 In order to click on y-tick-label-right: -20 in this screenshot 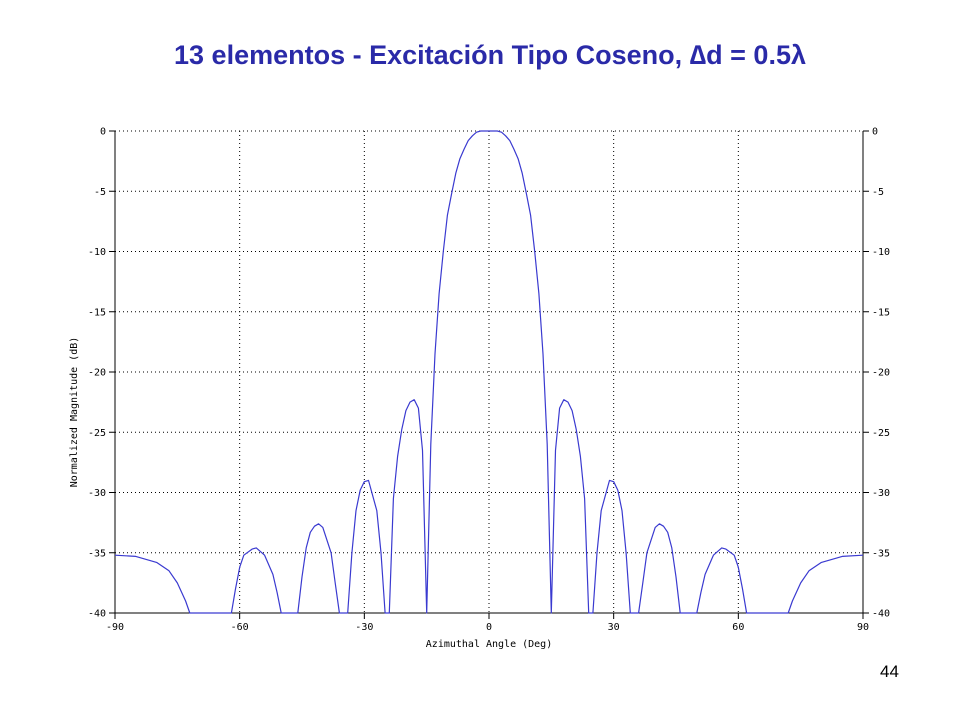, I will do `click(881, 373)`.